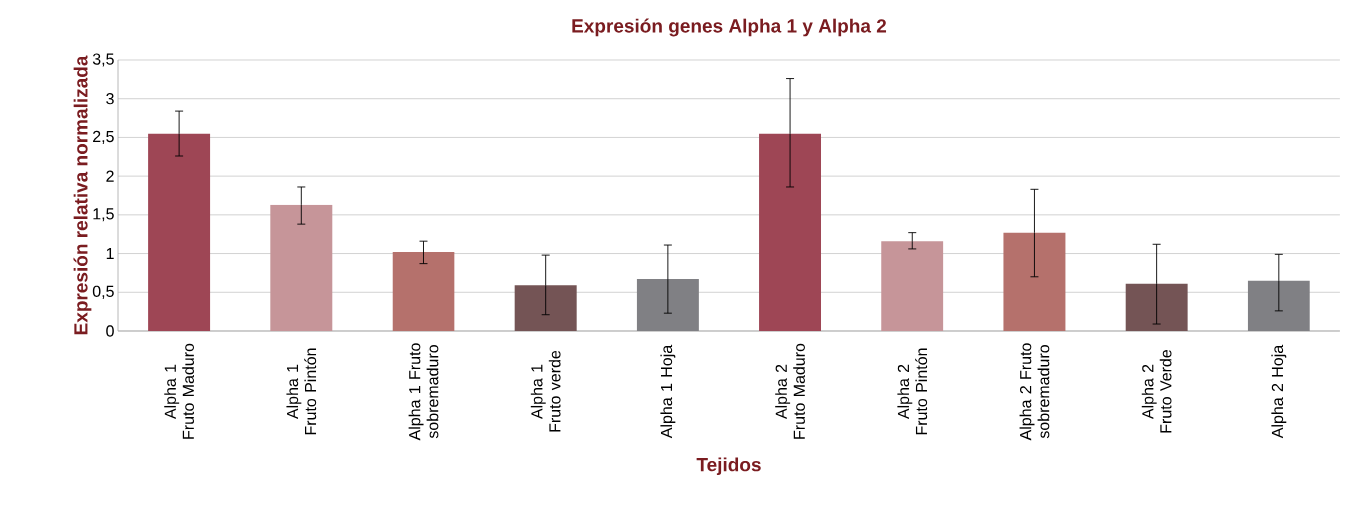  What do you see at coordinates (729, 27) in the screenshot?
I see `chart-title: Expresión genes Alpha 1 y Alpha 2` at bounding box center [729, 27].